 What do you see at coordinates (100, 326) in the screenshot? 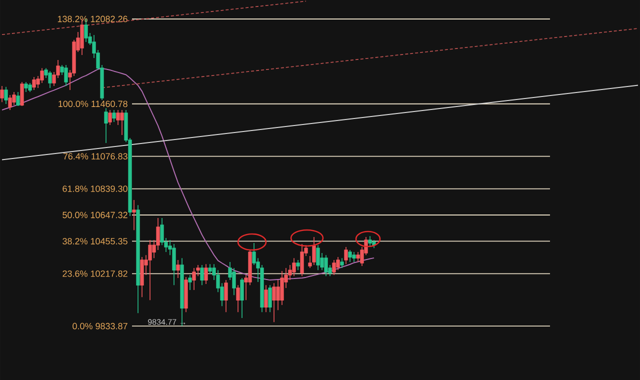
I see `ref-line-label: 0.0% 9833.87` at bounding box center [100, 326].